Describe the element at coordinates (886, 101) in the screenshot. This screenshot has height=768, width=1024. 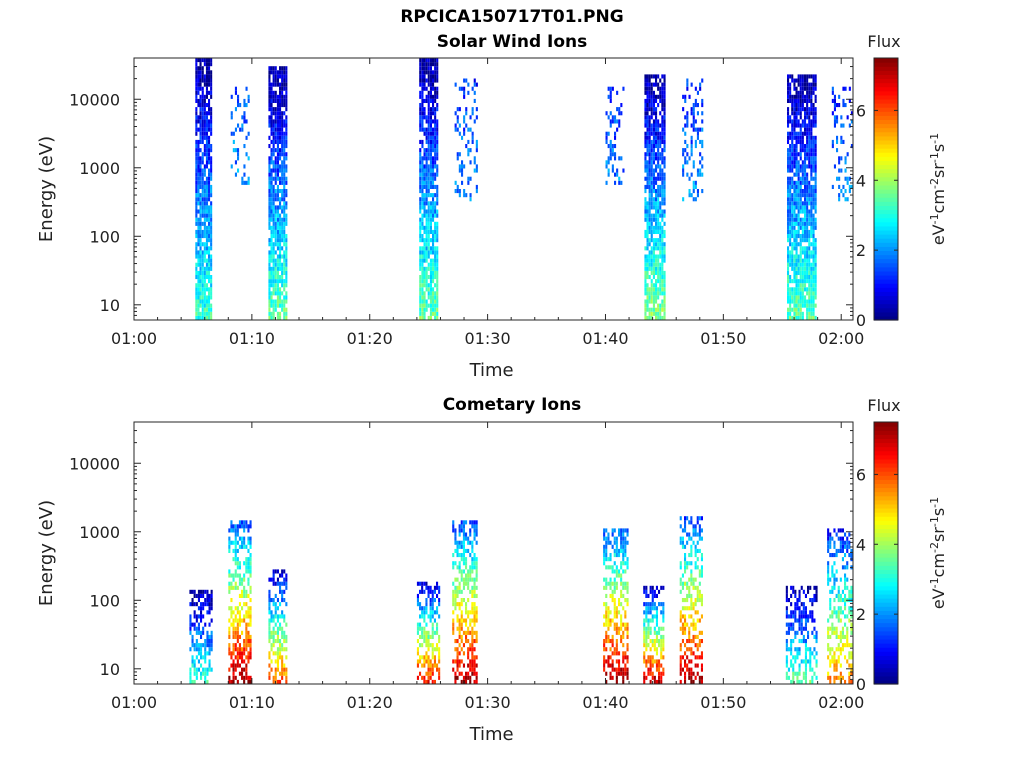
I see `colorbar-segment` at that location.